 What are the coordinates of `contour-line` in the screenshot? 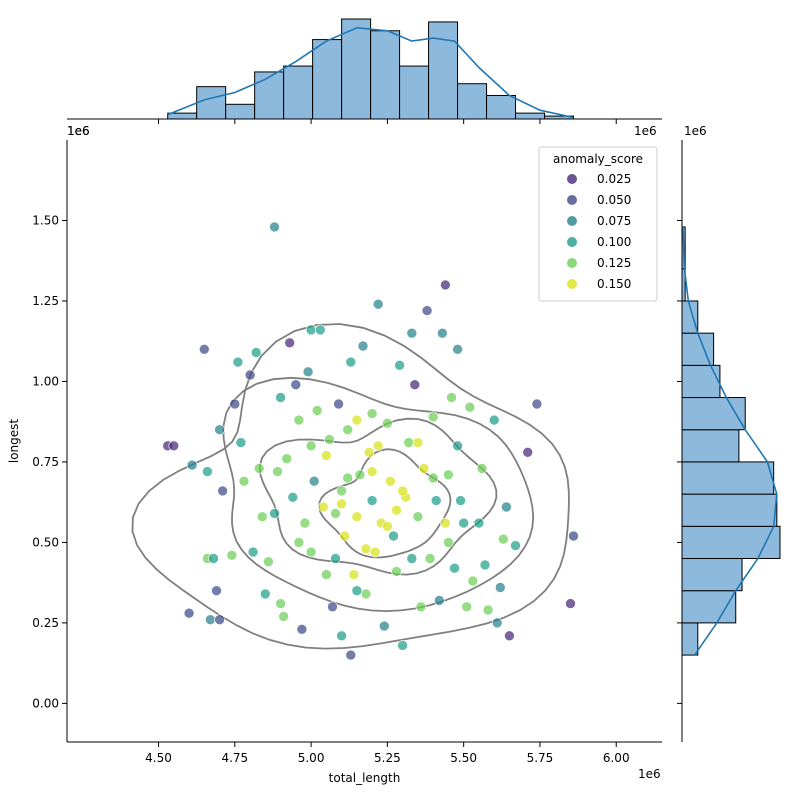 It's located at (378, 496).